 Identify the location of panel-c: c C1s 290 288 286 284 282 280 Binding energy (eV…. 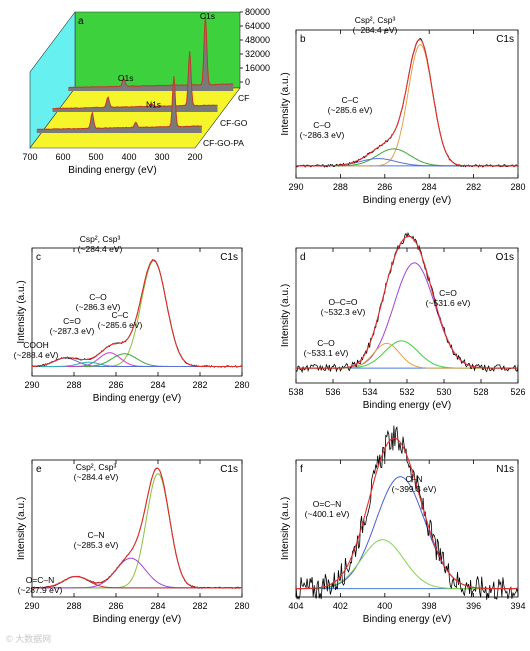
(132, 319).